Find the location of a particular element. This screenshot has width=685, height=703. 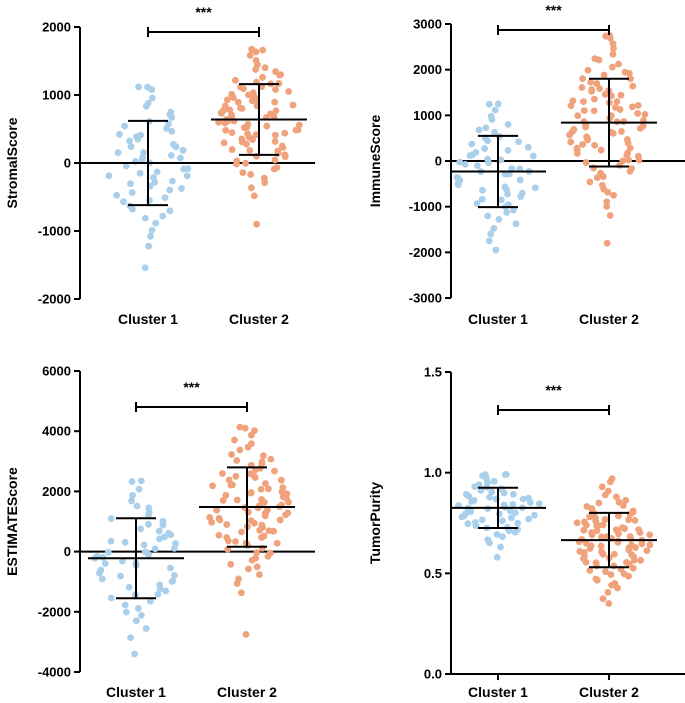

y-tick-label: 1.0 is located at coordinates (433, 472).